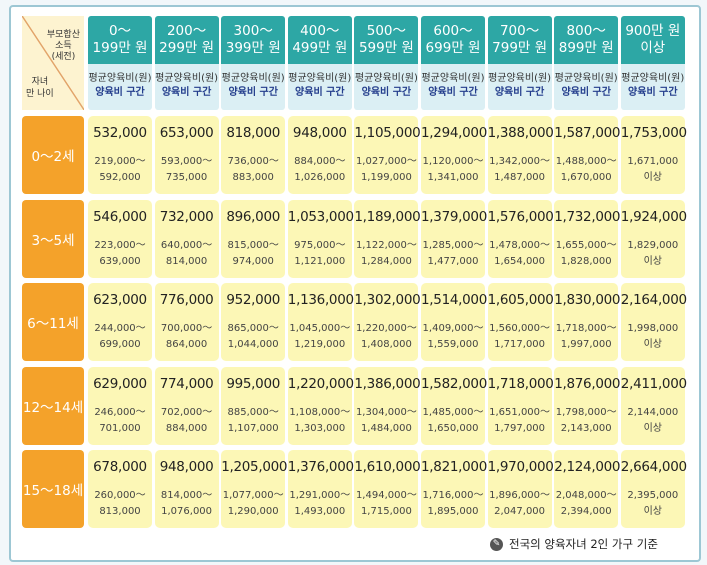  What do you see at coordinates (120, 261) in the screenshot?
I see `cost-range-high: 639,000` at bounding box center [120, 261].